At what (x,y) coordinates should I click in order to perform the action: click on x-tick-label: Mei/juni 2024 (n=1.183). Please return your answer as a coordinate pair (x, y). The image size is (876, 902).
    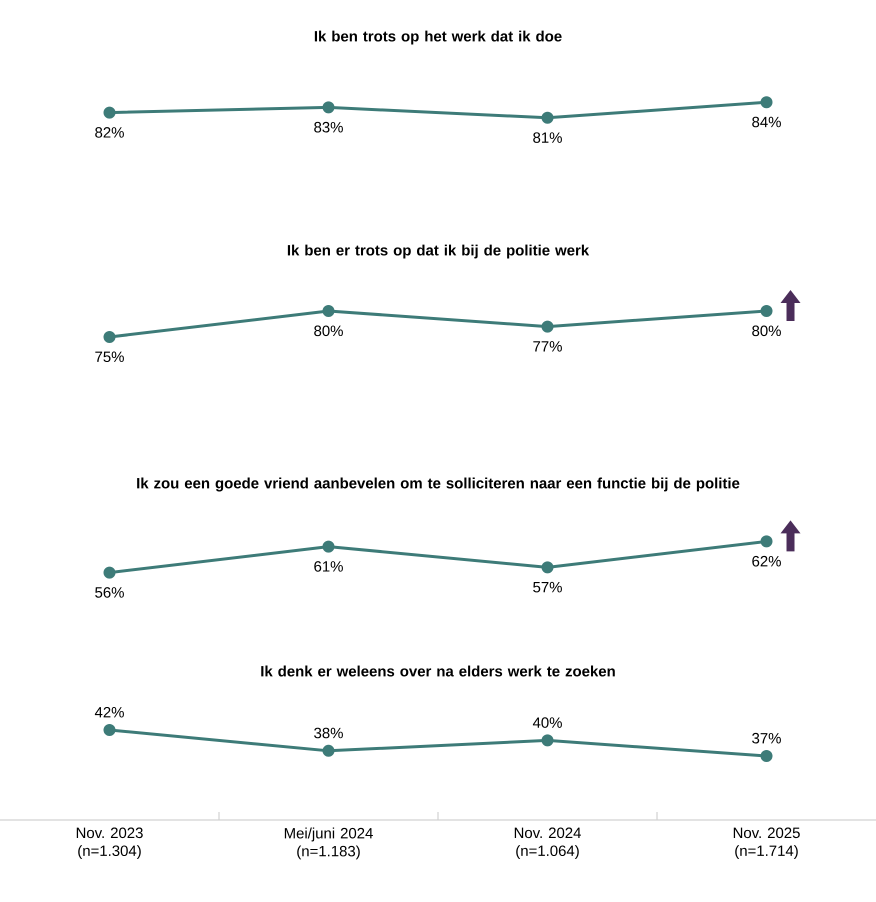
    Looking at the image, I should click on (328, 844).